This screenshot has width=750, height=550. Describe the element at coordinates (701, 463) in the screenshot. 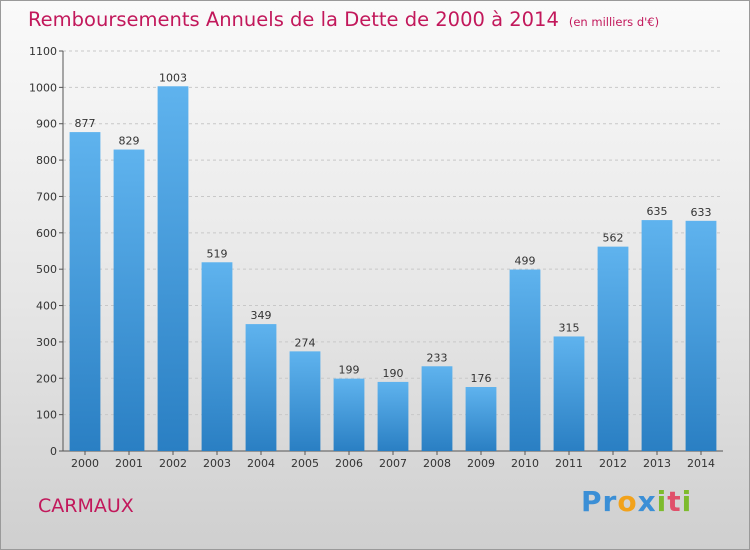

I see `x-tick-label: 2014` at that location.